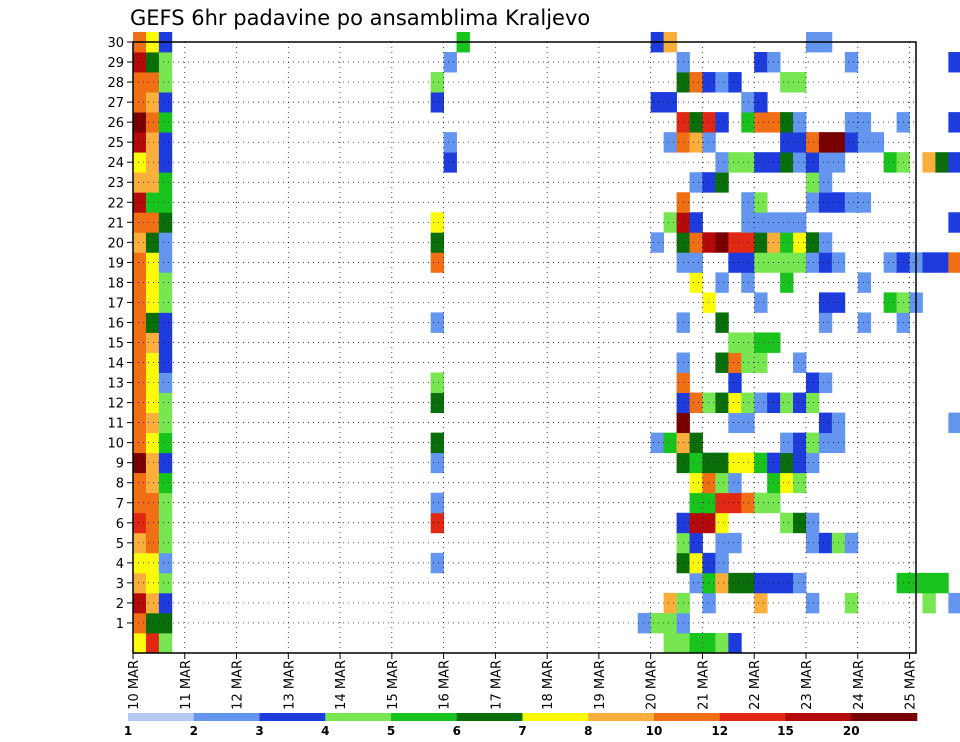  What do you see at coordinates (120, 584) in the screenshot?
I see `y-tick-label: 3` at bounding box center [120, 584].